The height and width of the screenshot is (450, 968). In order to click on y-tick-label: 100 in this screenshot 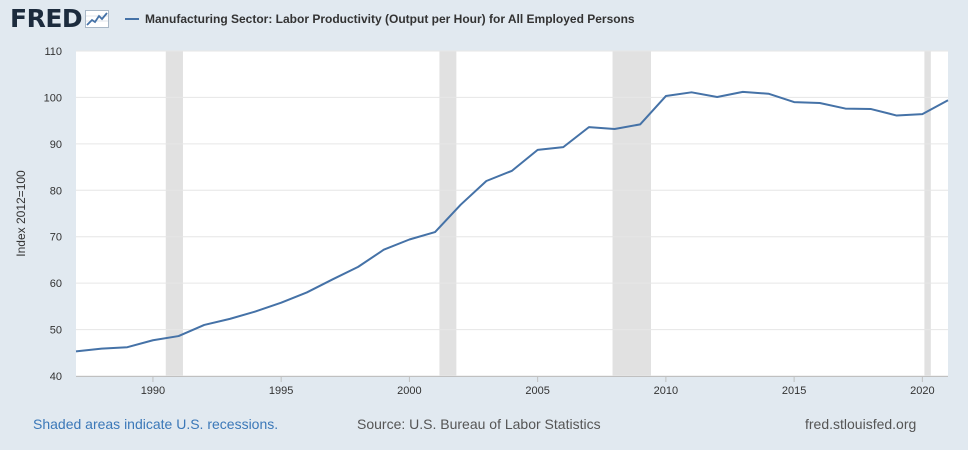, I will do `click(53, 98)`.